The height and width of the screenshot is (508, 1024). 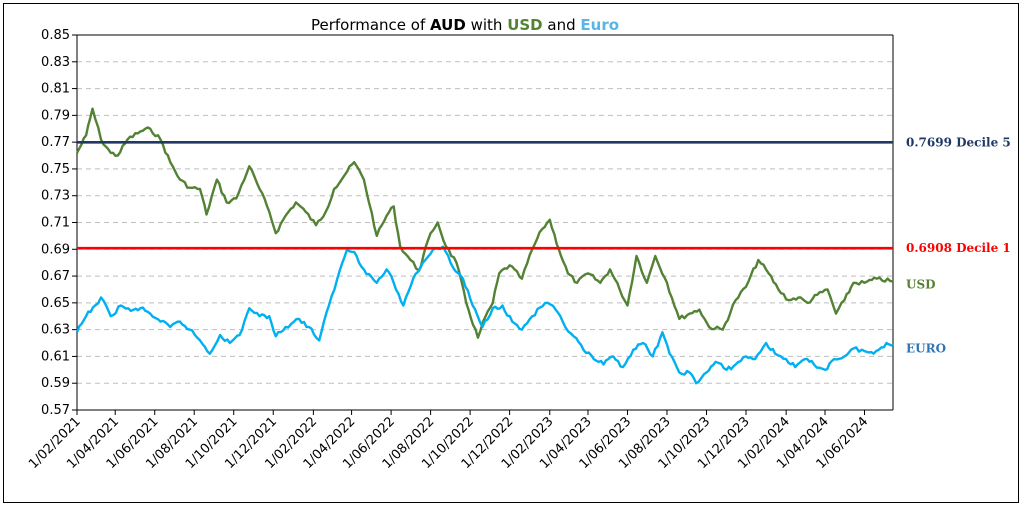 I want to click on title-part-4: and, so click(x=562, y=25).